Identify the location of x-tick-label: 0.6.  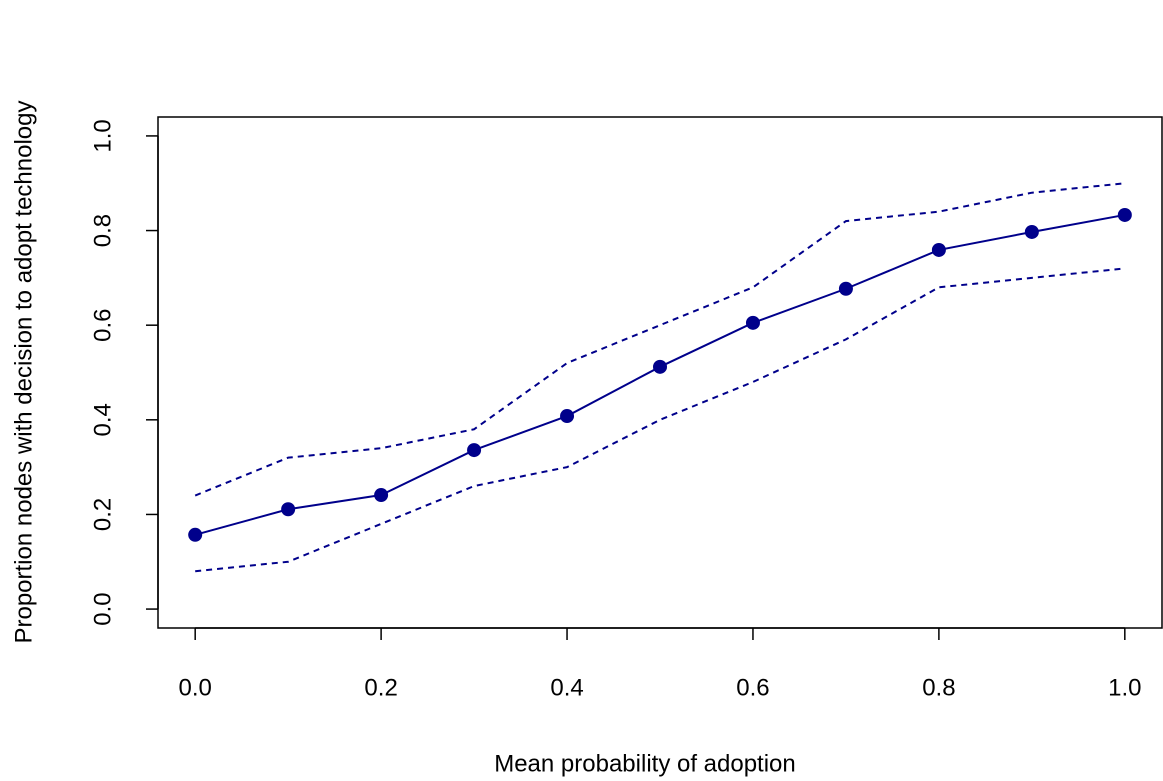
(752, 687).